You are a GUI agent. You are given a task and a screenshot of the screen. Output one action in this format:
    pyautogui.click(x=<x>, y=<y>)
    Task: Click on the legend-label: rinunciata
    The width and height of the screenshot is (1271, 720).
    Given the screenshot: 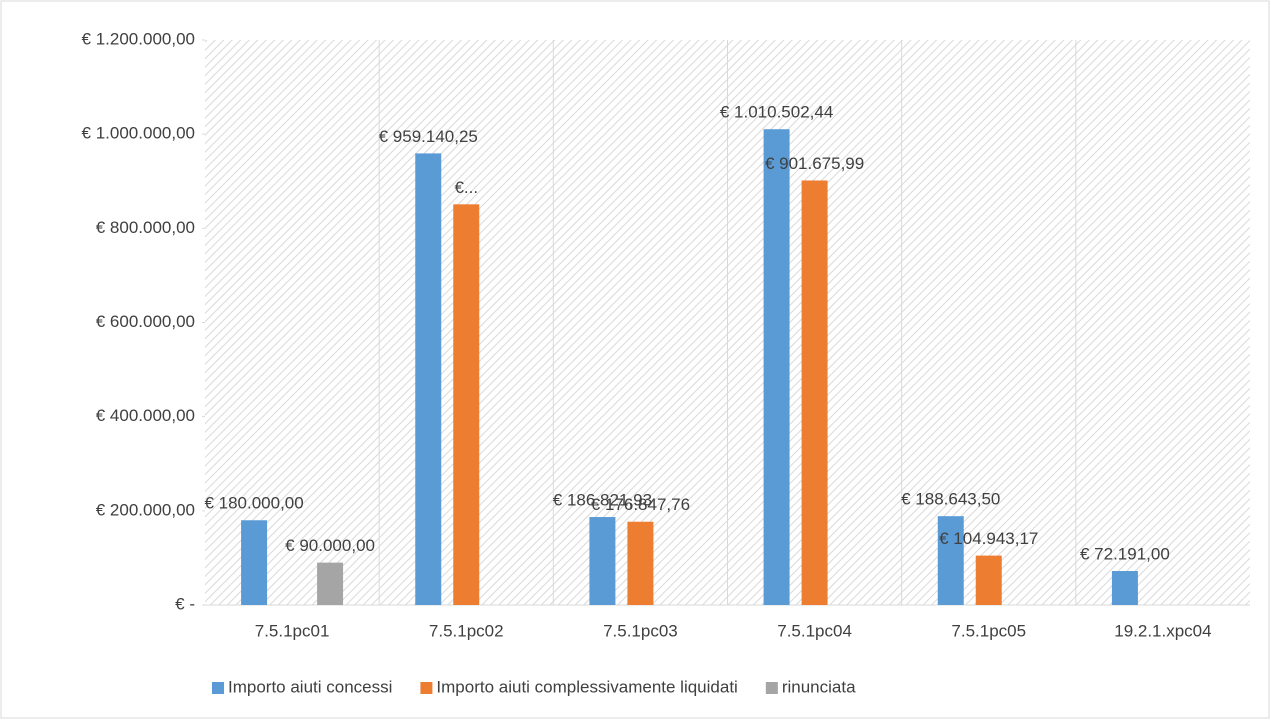 What is the action you would take?
    pyautogui.click(x=819, y=686)
    